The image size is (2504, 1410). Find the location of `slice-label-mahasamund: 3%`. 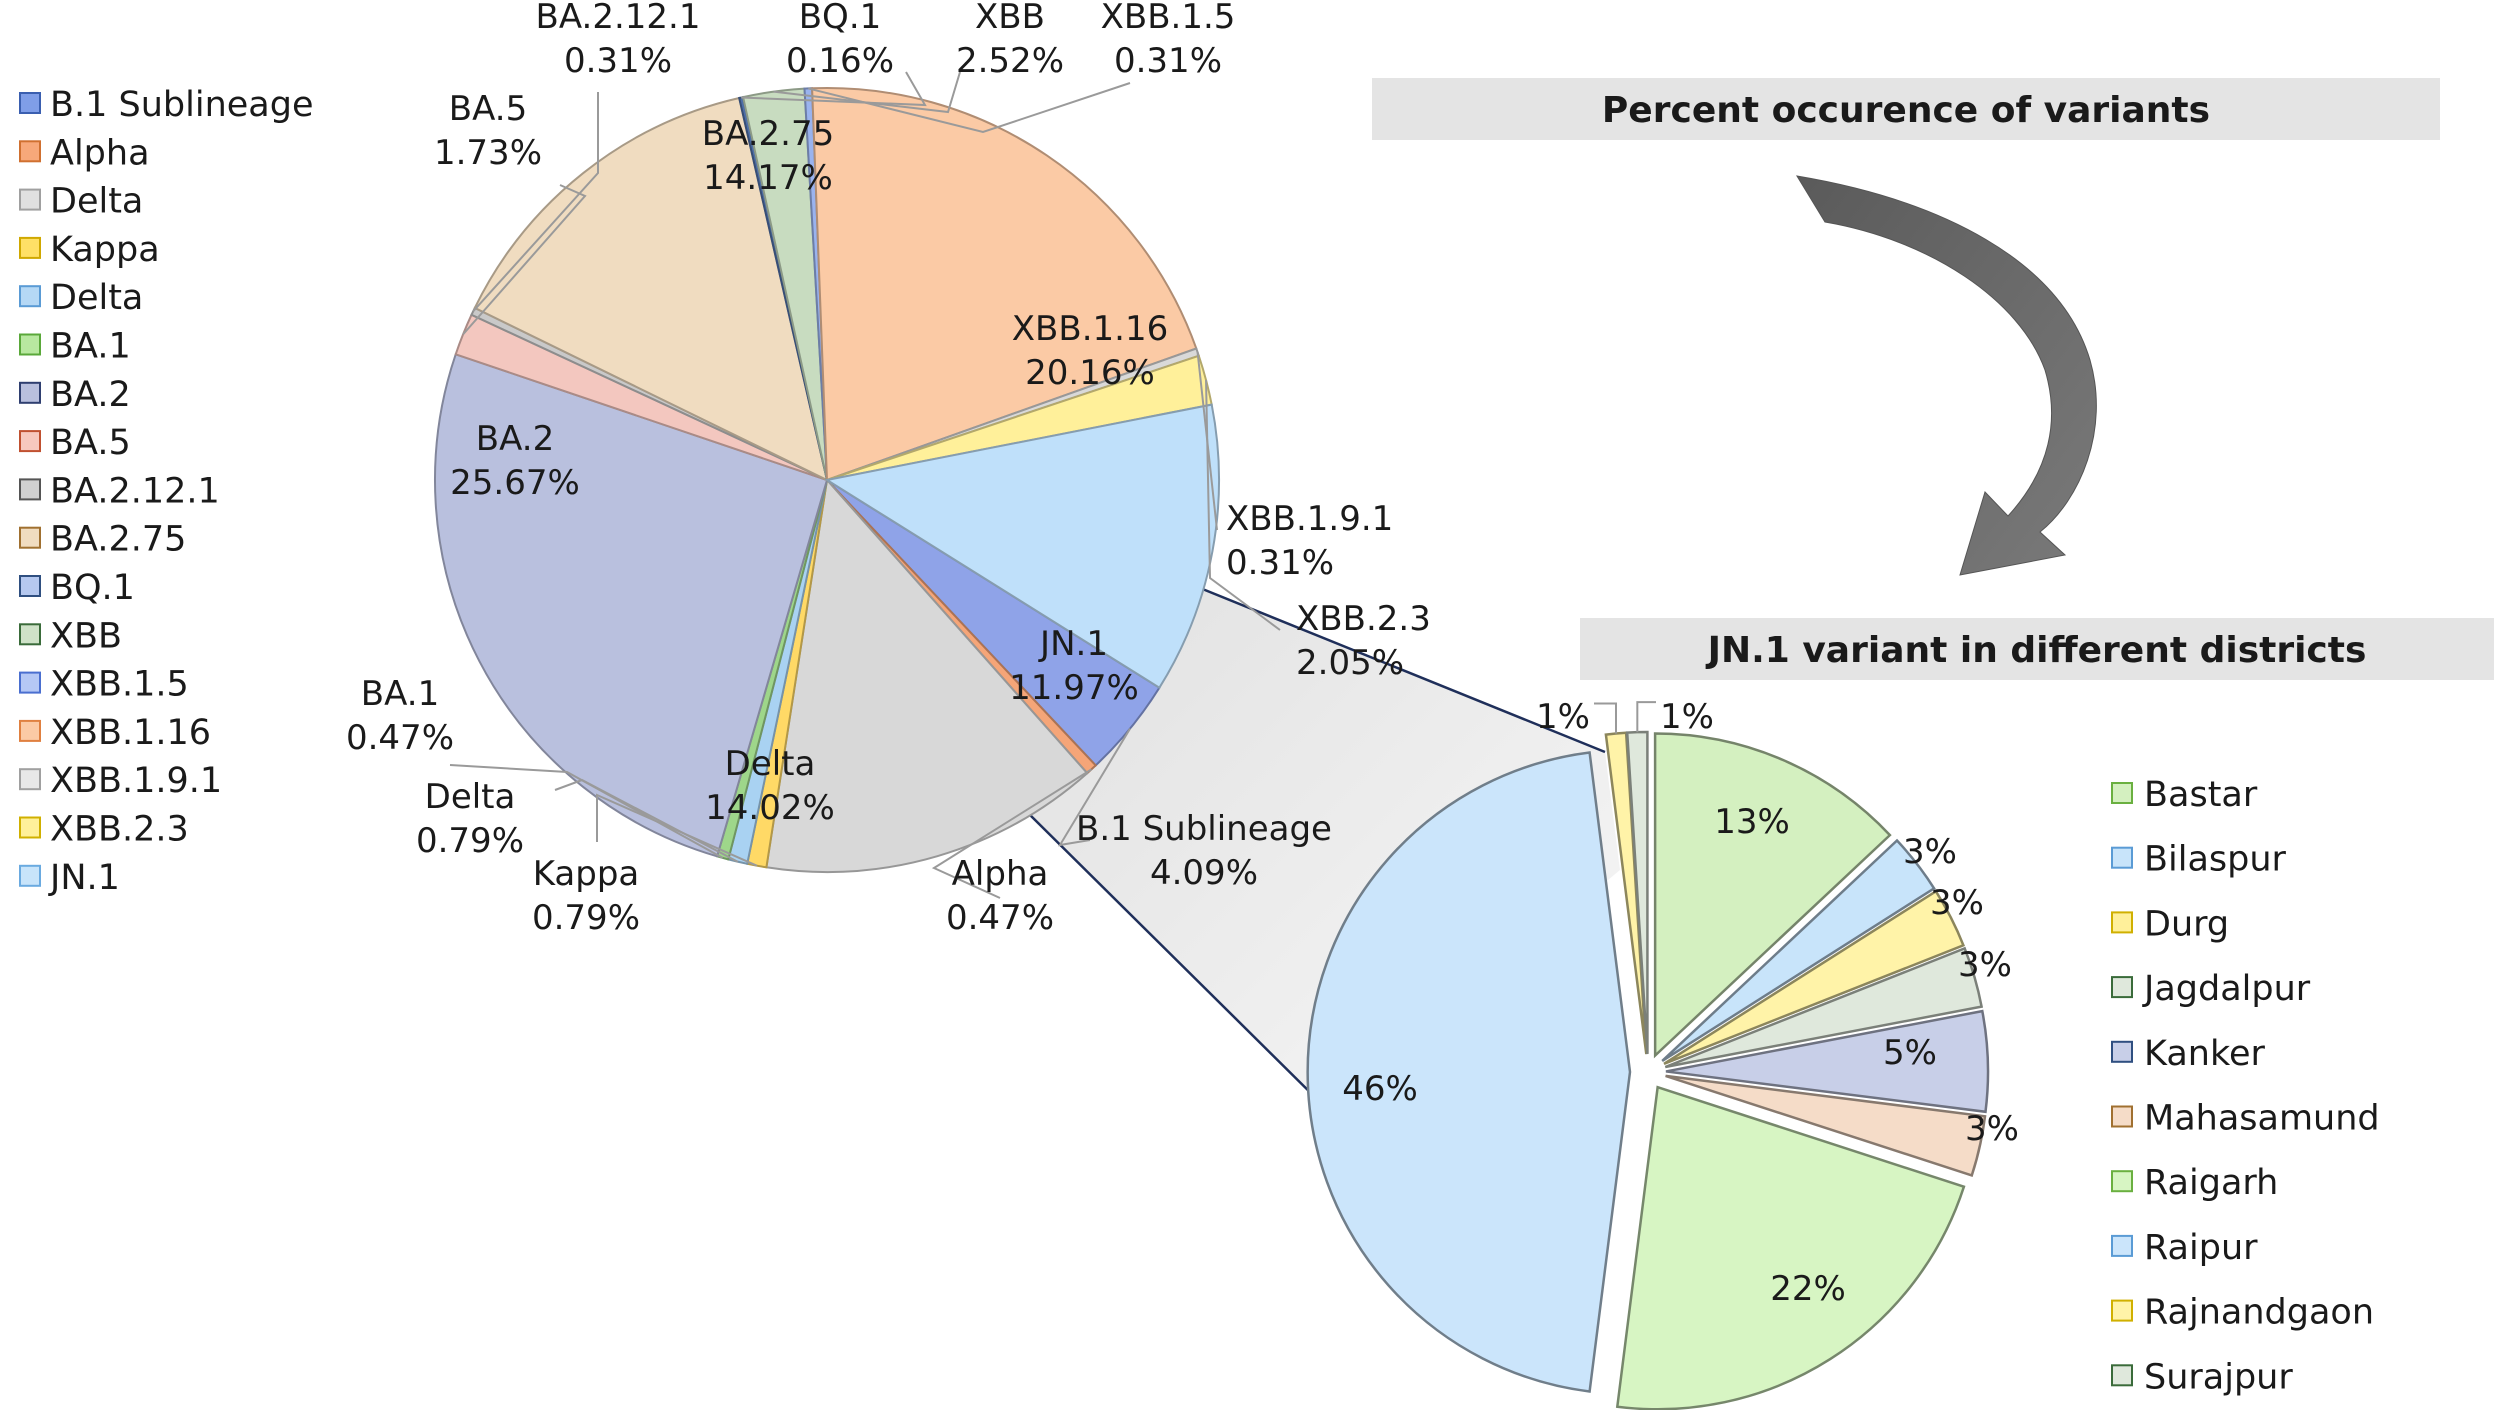

slice-label-mahasamund: 3% is located at coordinates (1992, 1129).